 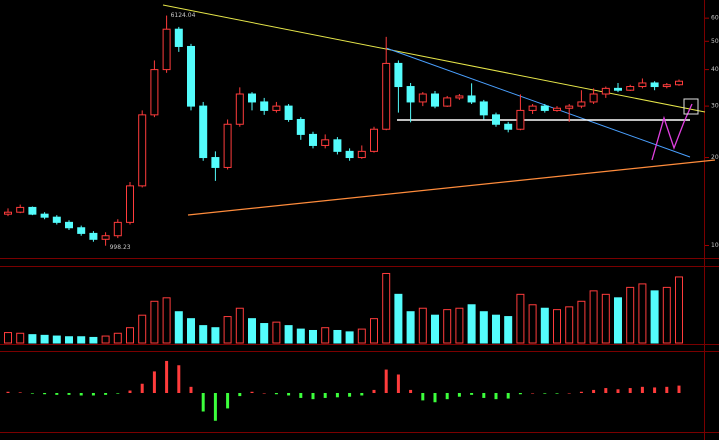 I want to click on low-annotation: 998.23, so click(x=120, y=247).